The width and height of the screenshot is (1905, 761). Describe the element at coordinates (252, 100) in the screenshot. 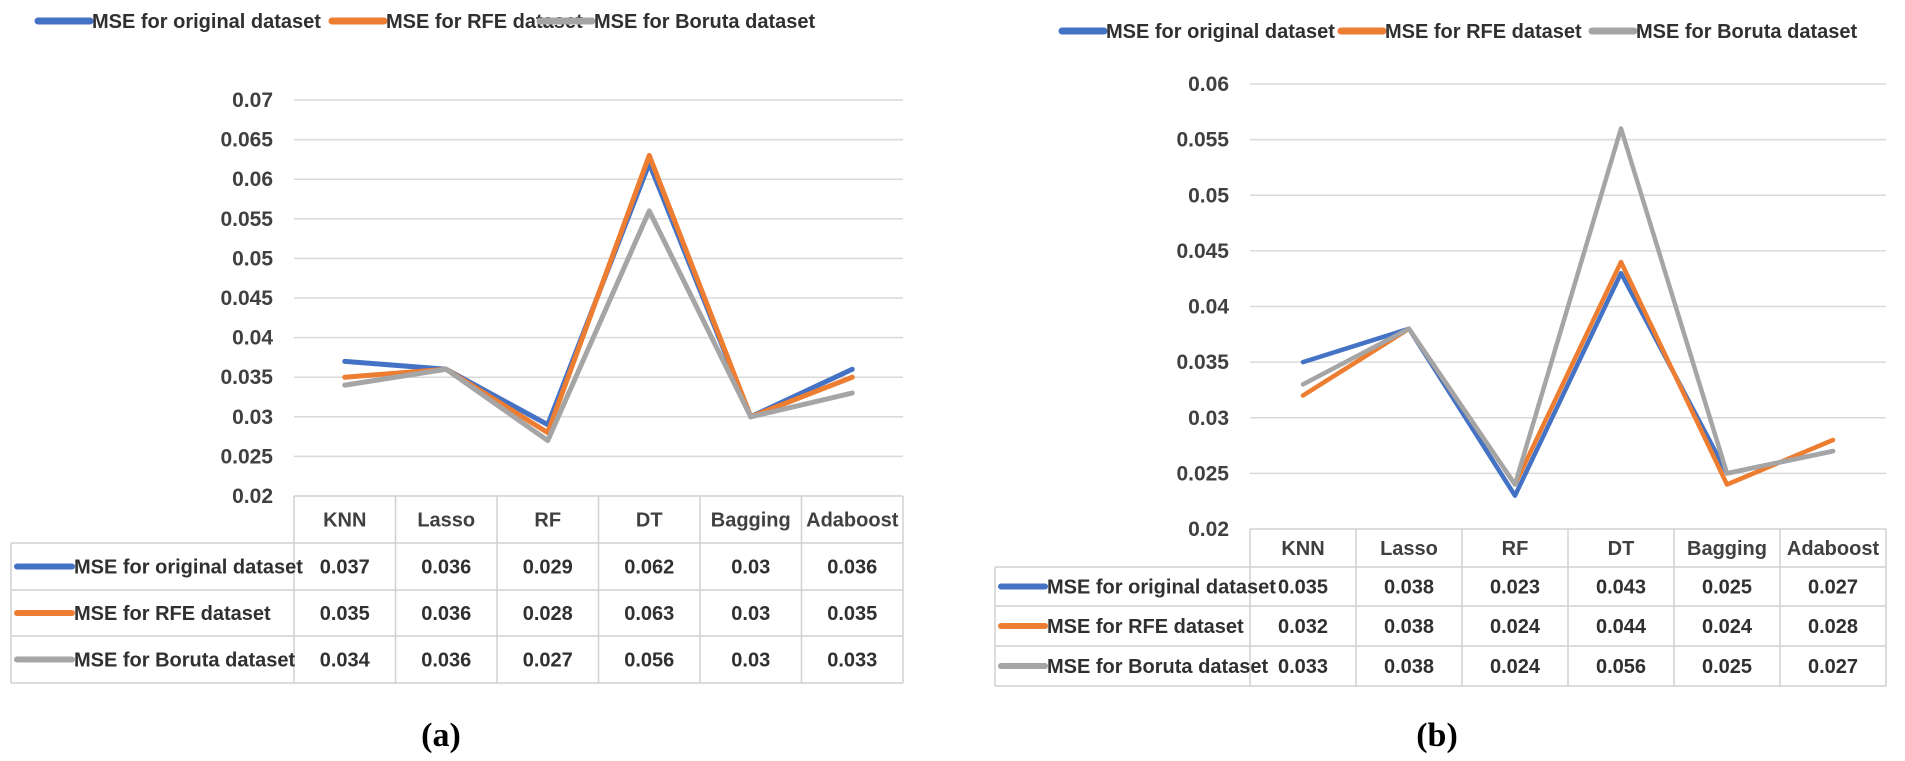

I see `y-tick-label: 0.07` at that location.